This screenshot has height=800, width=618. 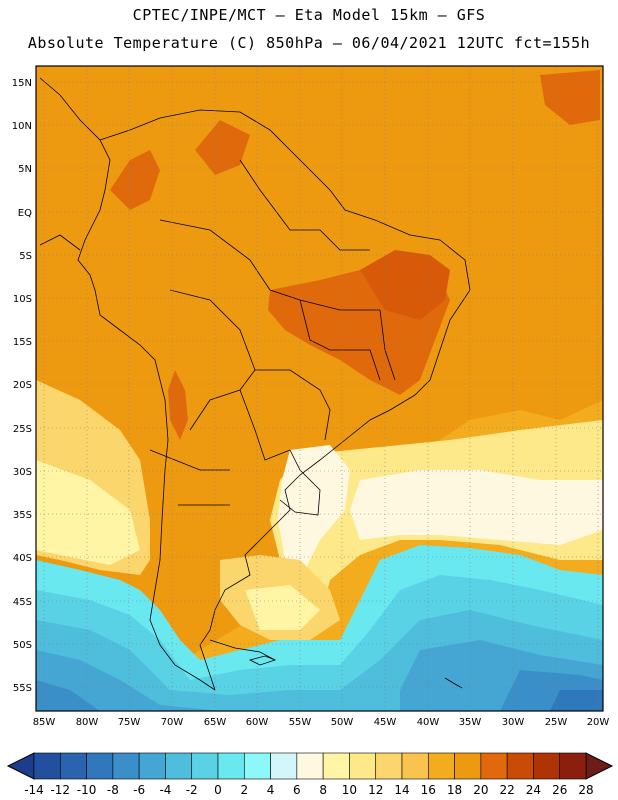 I want to click on colorbar-label: 24, so click(x=533, y=790).